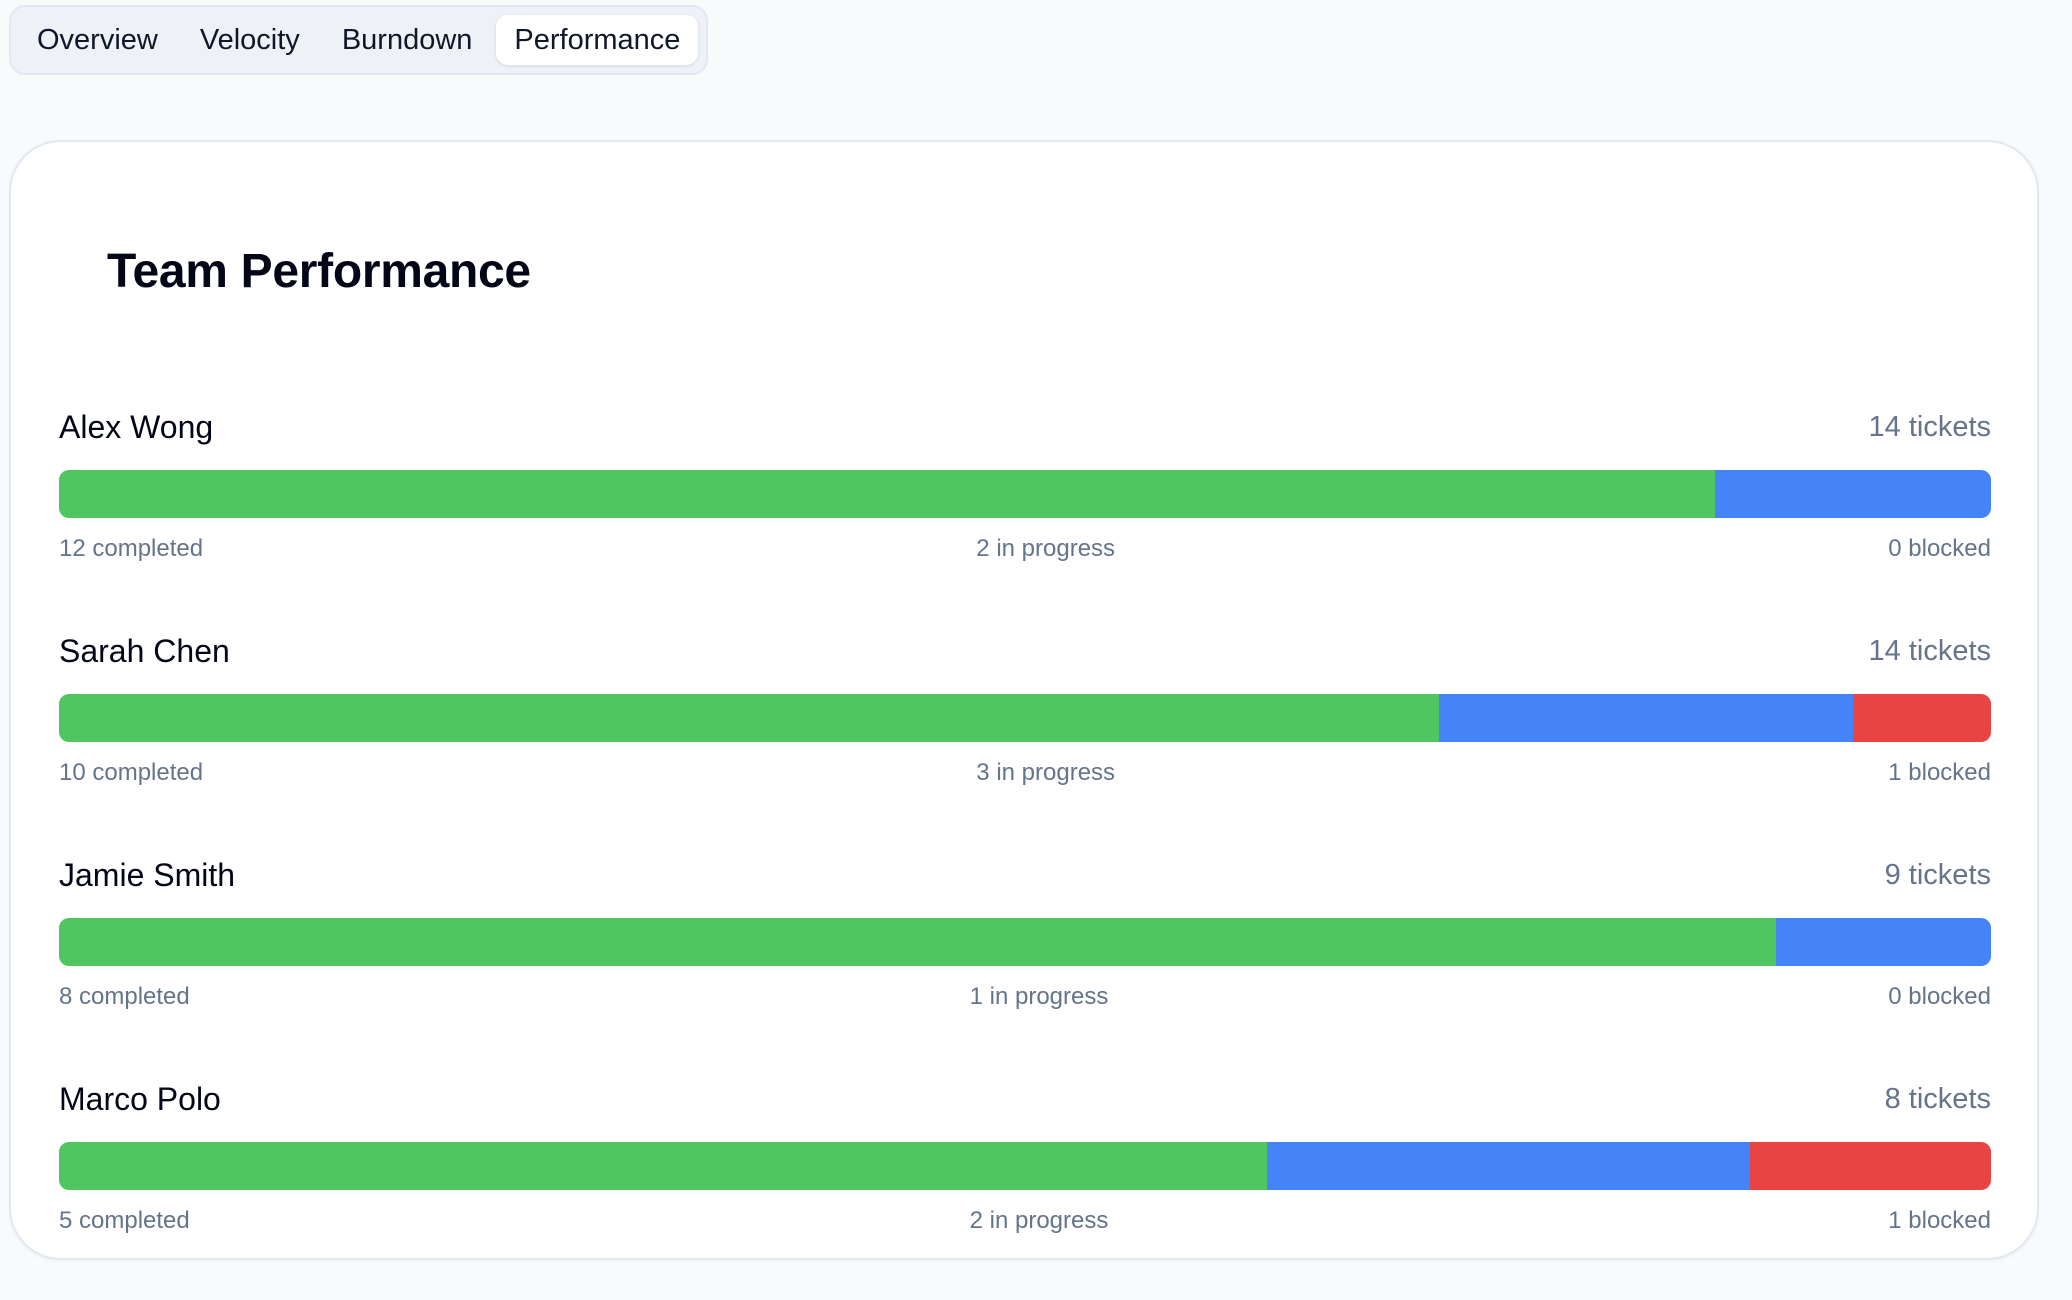  Describe the element at coordinates (1039, 996) in the screenshot. I see `in-progress-count: 1 in progress` at that location.